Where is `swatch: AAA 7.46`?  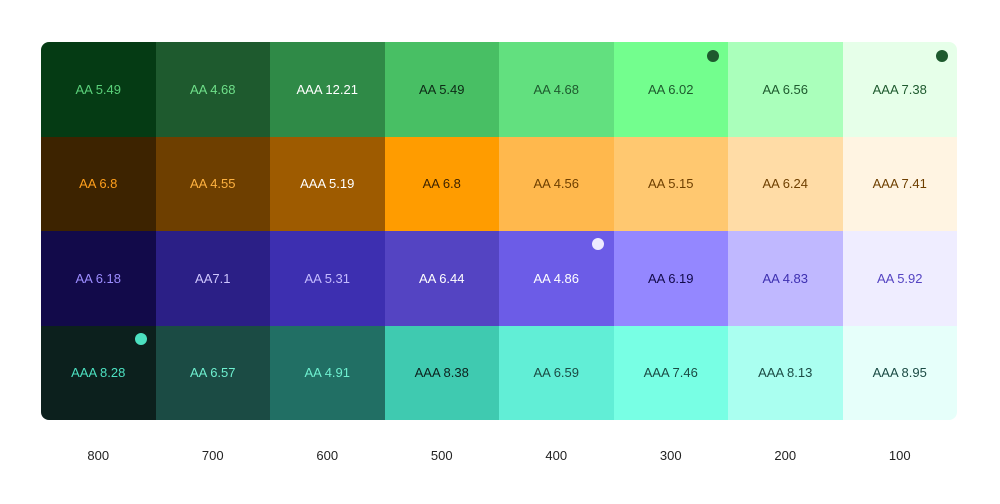
swatch: AAA 7.46 is located at coordinates (670, 372).